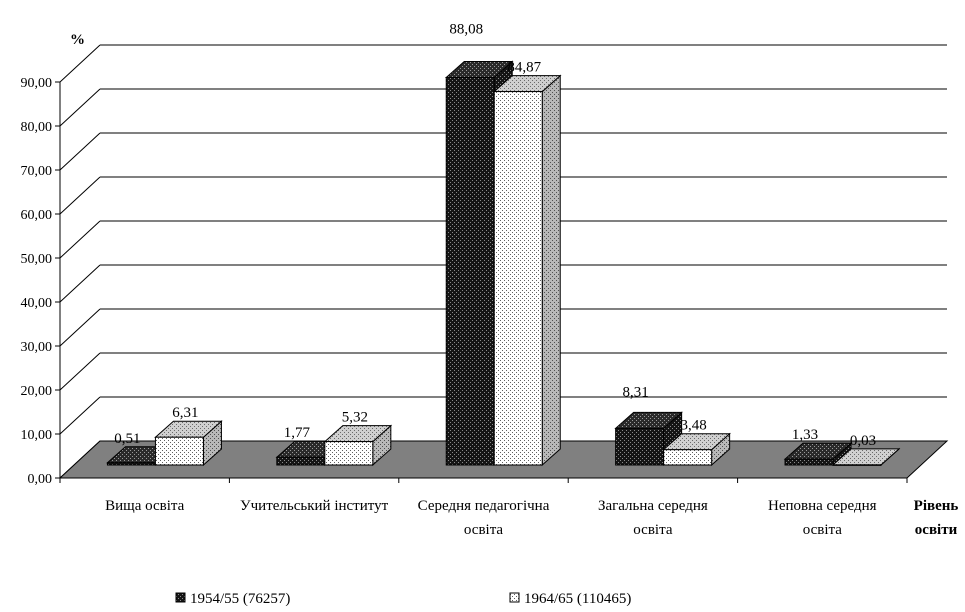 The image size is (965, 612). What do you see at coordinates (822, 518) in the screenshot?
I see `category-label: Неповна середня освіта` at bounding box center [822, 518].